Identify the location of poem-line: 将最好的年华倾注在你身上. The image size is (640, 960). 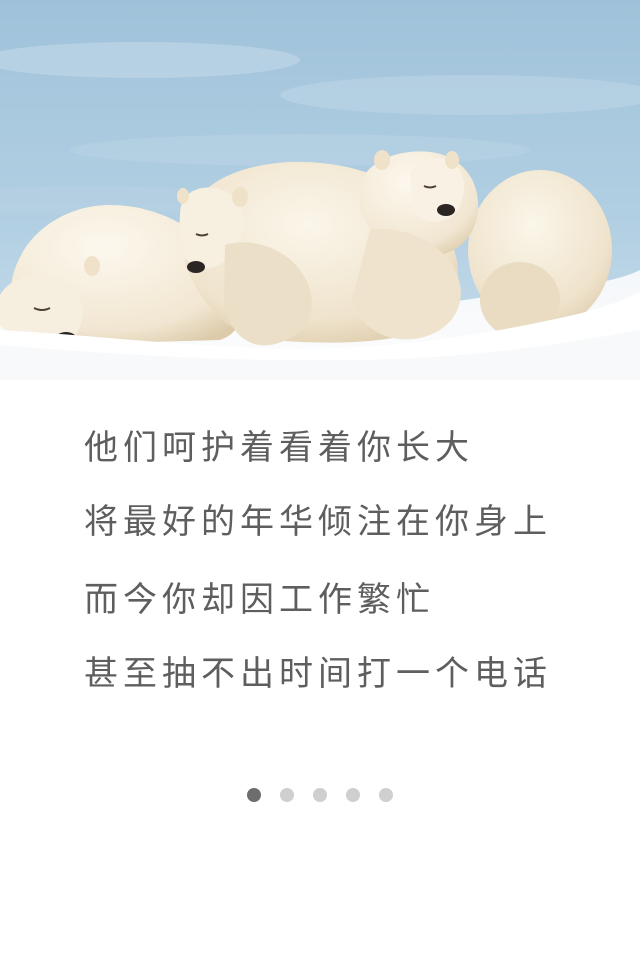
(318, 522).